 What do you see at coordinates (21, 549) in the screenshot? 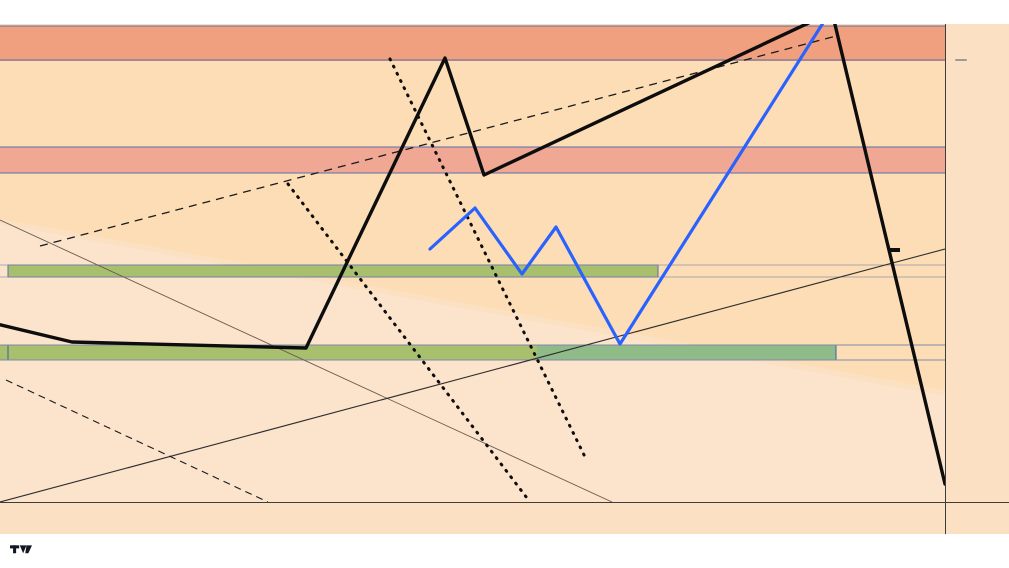
I see `tradingview-logo-icon` at bounding box center [21, 549].